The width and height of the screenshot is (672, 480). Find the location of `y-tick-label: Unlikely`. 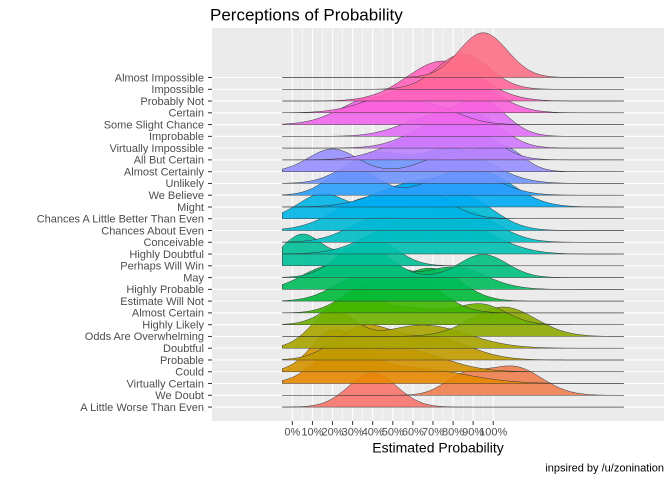

y-tick-label: Unlikely is located at coordinates (184, 184).